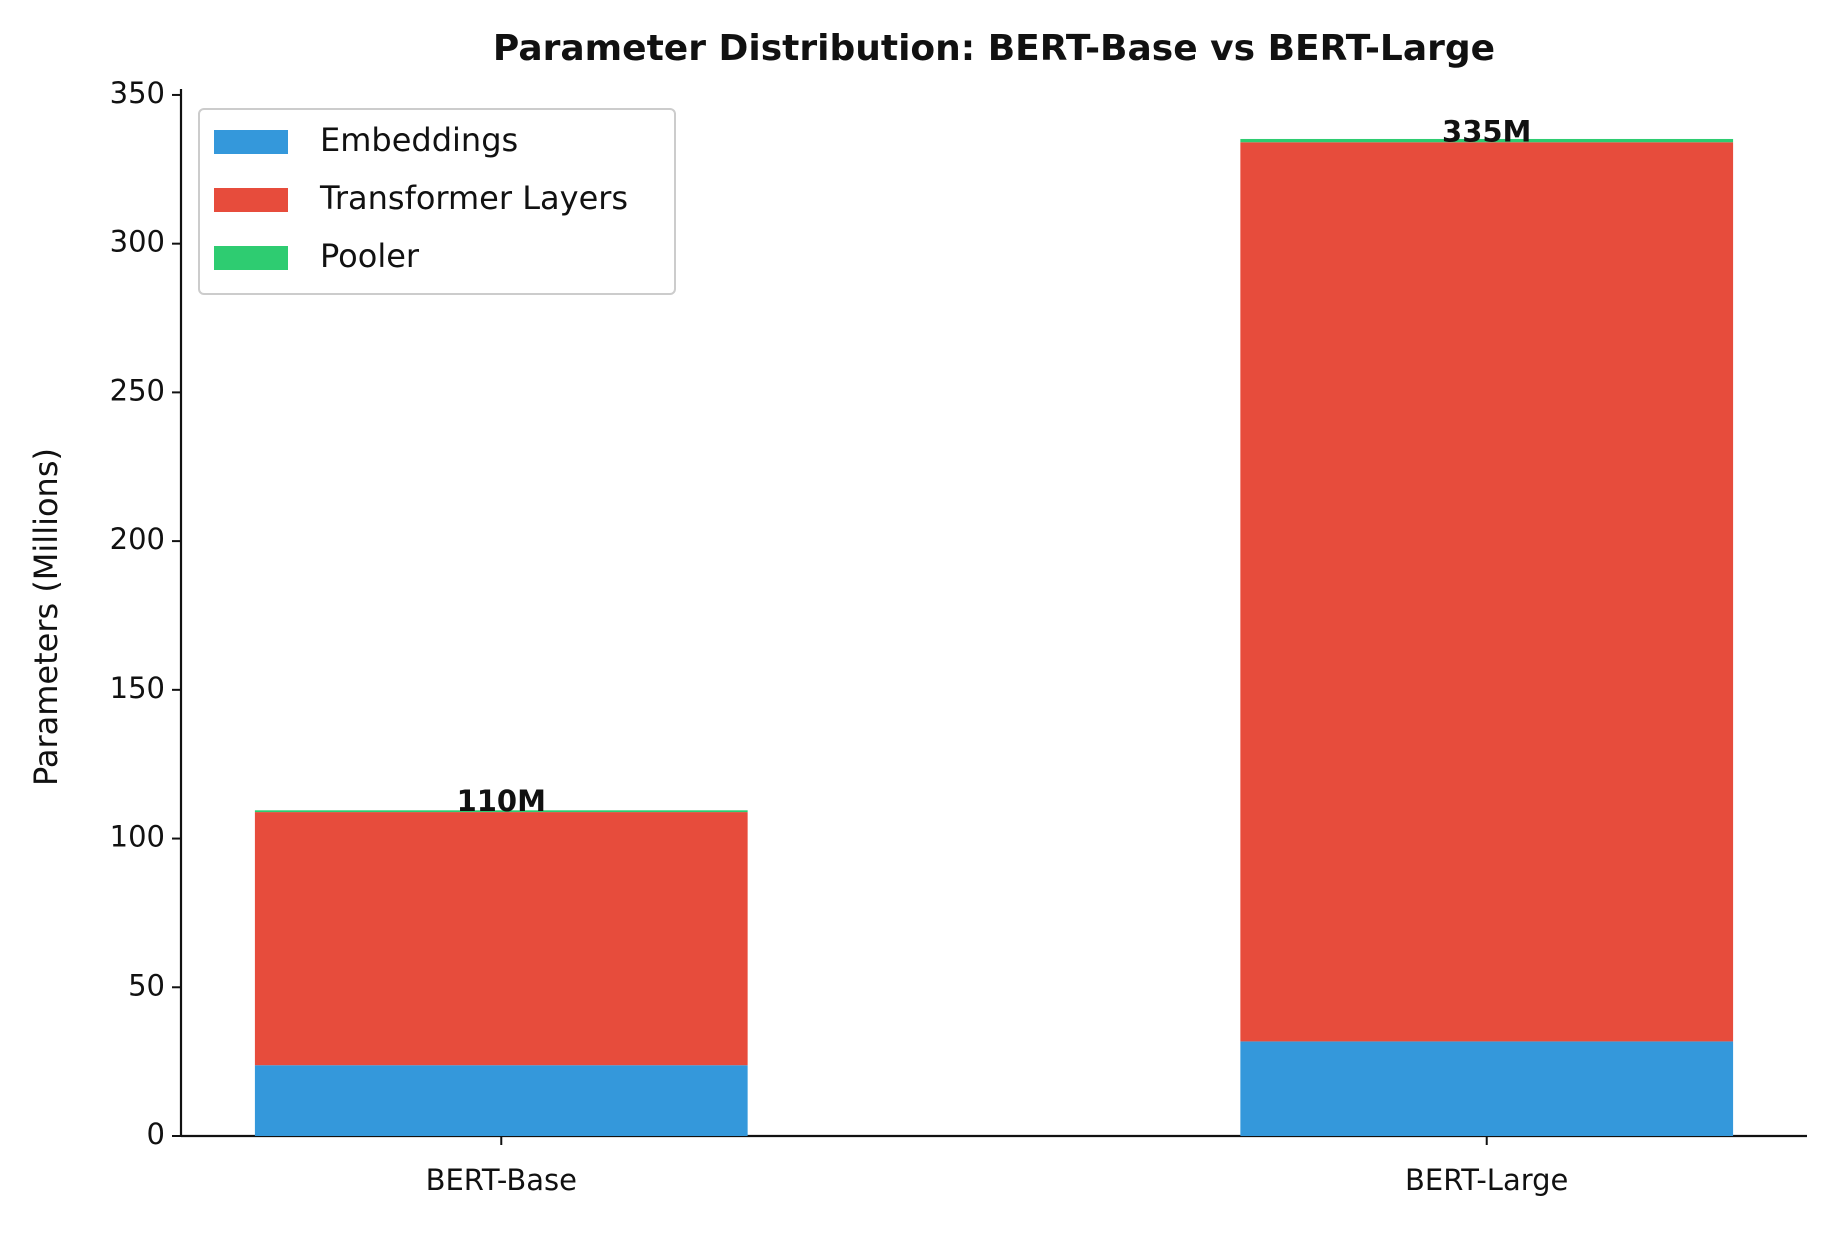 The width and height of the screenshot is (1834, 1234). I want to click on y-tick-label: 300, so click(137, 242).